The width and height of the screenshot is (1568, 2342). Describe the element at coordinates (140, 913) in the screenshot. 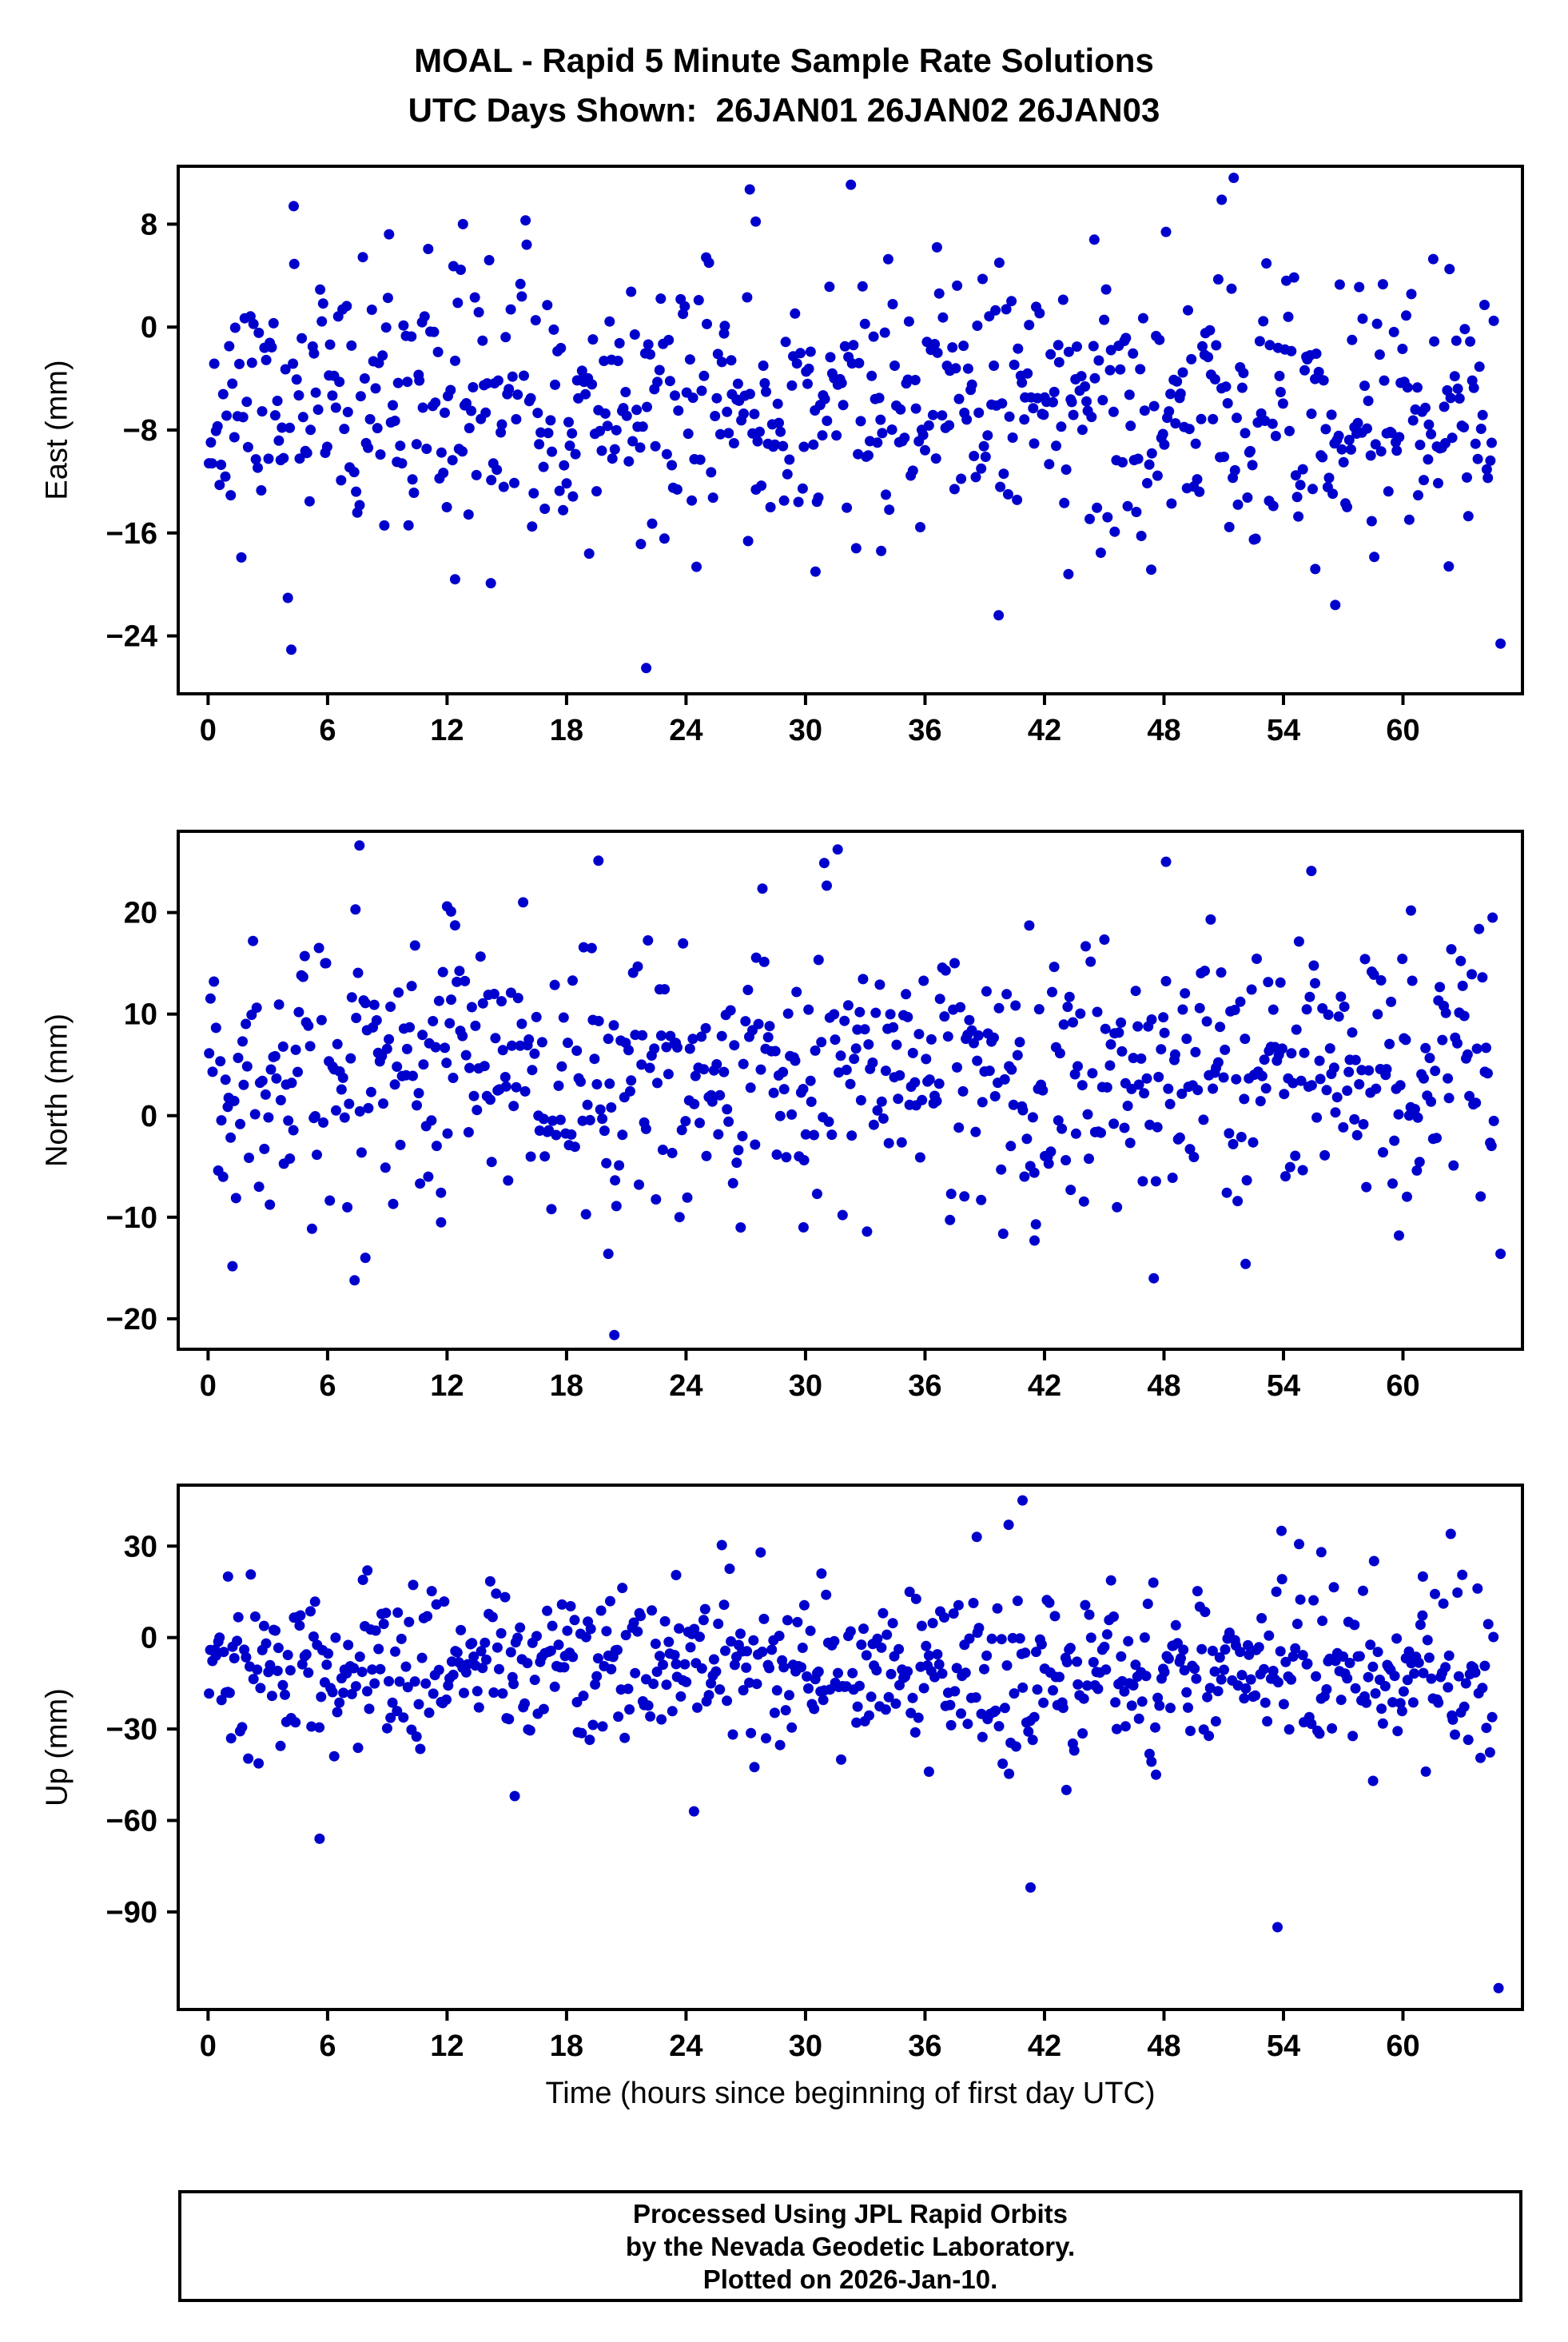

I see `north-y-tick-label: 20` at that location.